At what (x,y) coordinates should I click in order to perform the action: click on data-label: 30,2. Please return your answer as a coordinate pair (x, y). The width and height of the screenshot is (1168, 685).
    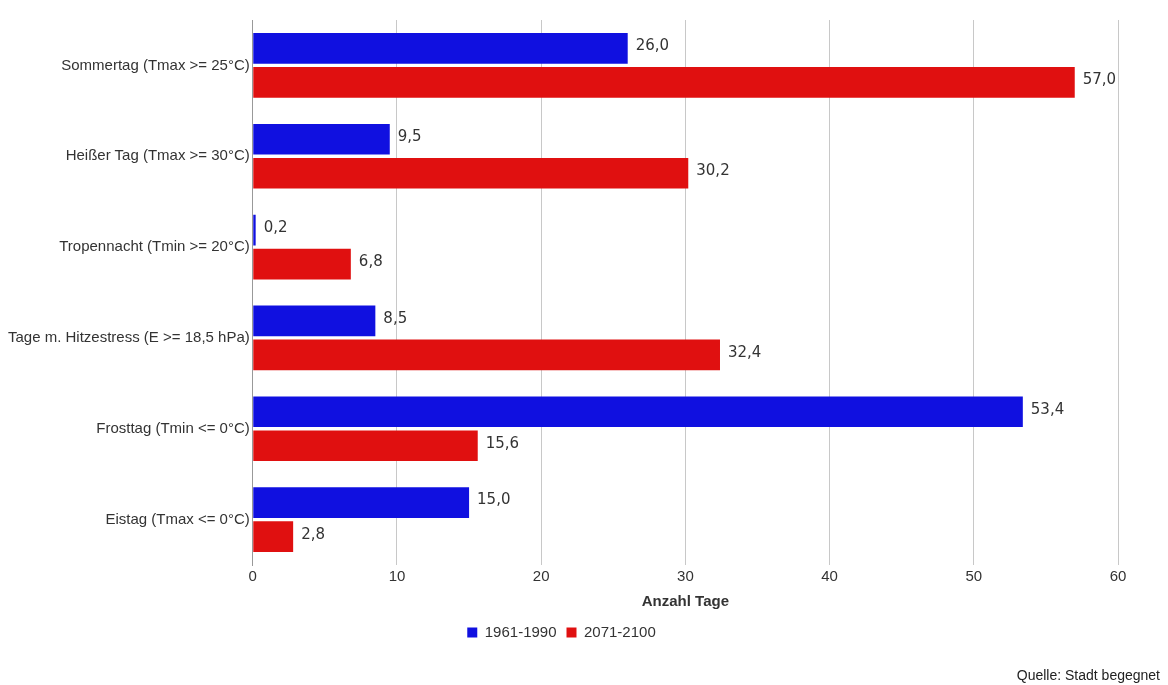
    Looking at the image, I should click on (713, 170).